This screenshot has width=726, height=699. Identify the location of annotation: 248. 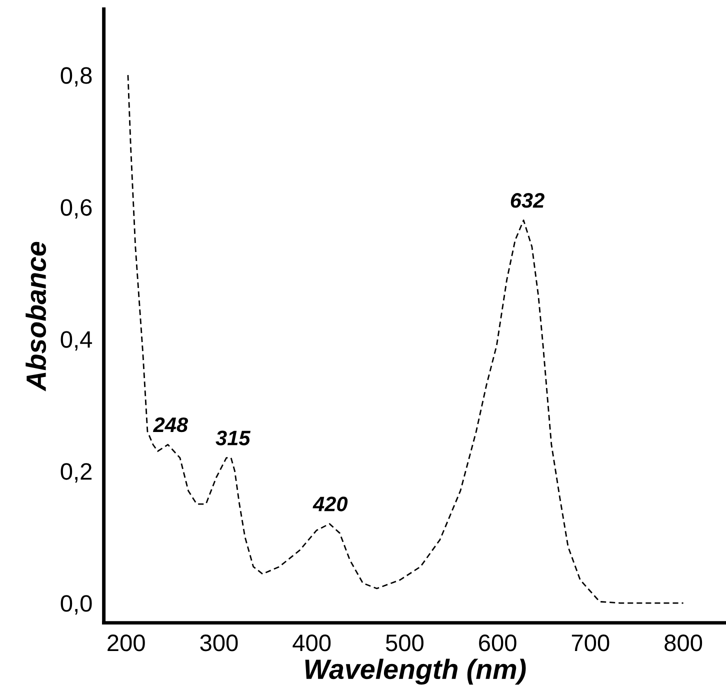
(170, 424).